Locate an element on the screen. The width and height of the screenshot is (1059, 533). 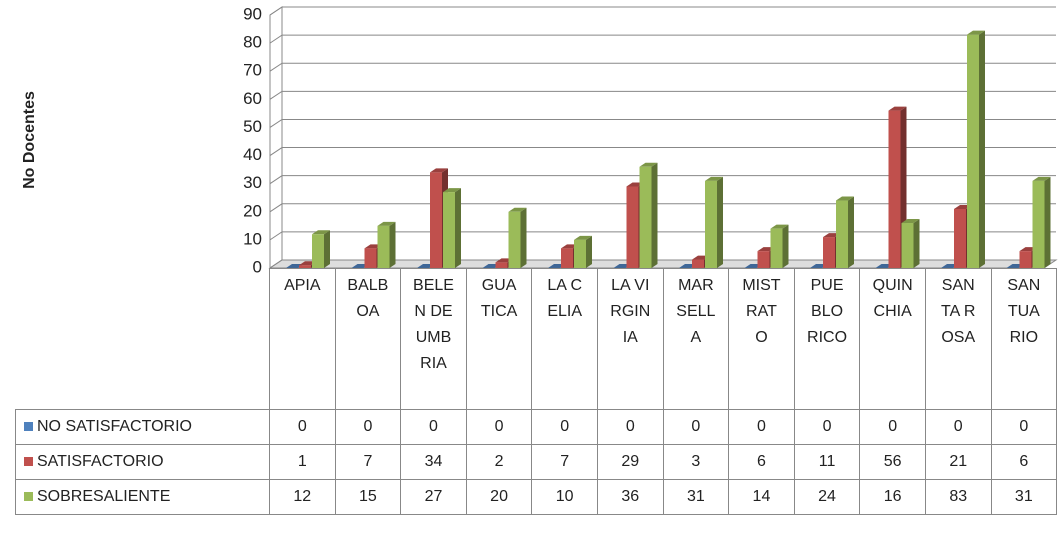
category-cell: MISTRATO is located at coordinates (761, 339).